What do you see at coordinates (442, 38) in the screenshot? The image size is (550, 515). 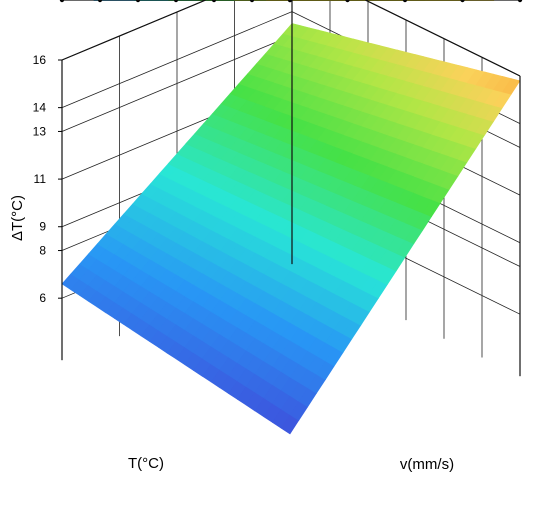 I see `top-right-edge` at bounding box center [442, 38].